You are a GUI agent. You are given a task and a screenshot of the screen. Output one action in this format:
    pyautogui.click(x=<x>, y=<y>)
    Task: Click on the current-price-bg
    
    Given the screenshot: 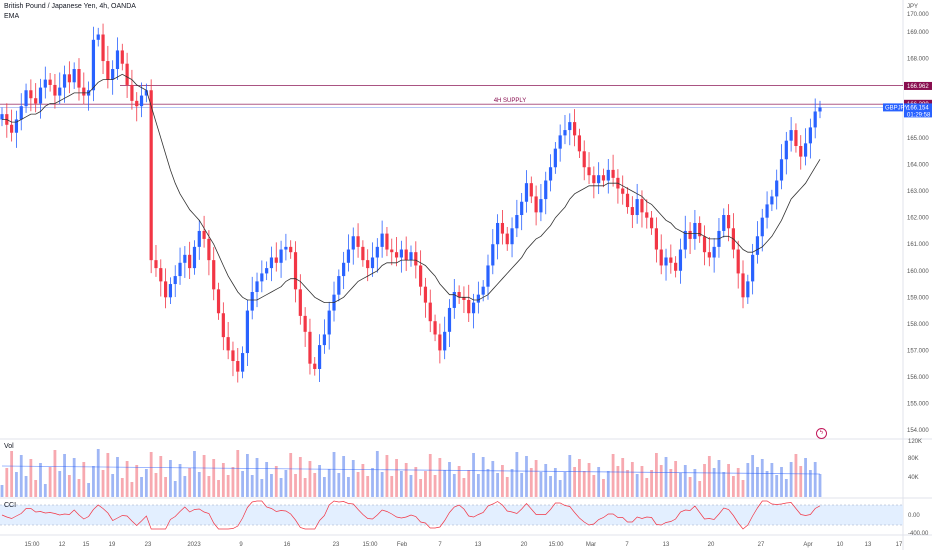 What is the action you would take?
    pyautogui.click(x=918, y=110)
    